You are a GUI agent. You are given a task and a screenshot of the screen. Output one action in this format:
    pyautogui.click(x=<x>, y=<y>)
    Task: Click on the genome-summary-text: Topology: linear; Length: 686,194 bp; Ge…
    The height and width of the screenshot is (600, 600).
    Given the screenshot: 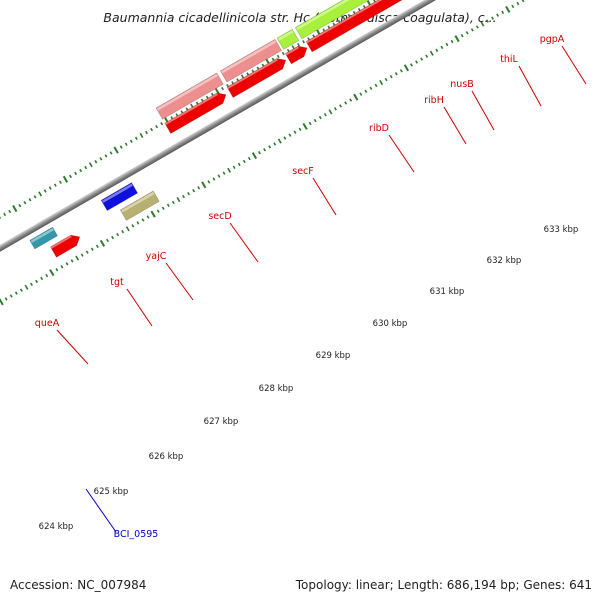 What is the action you would take?
    pyautogui.click(x=443, y=585)
    